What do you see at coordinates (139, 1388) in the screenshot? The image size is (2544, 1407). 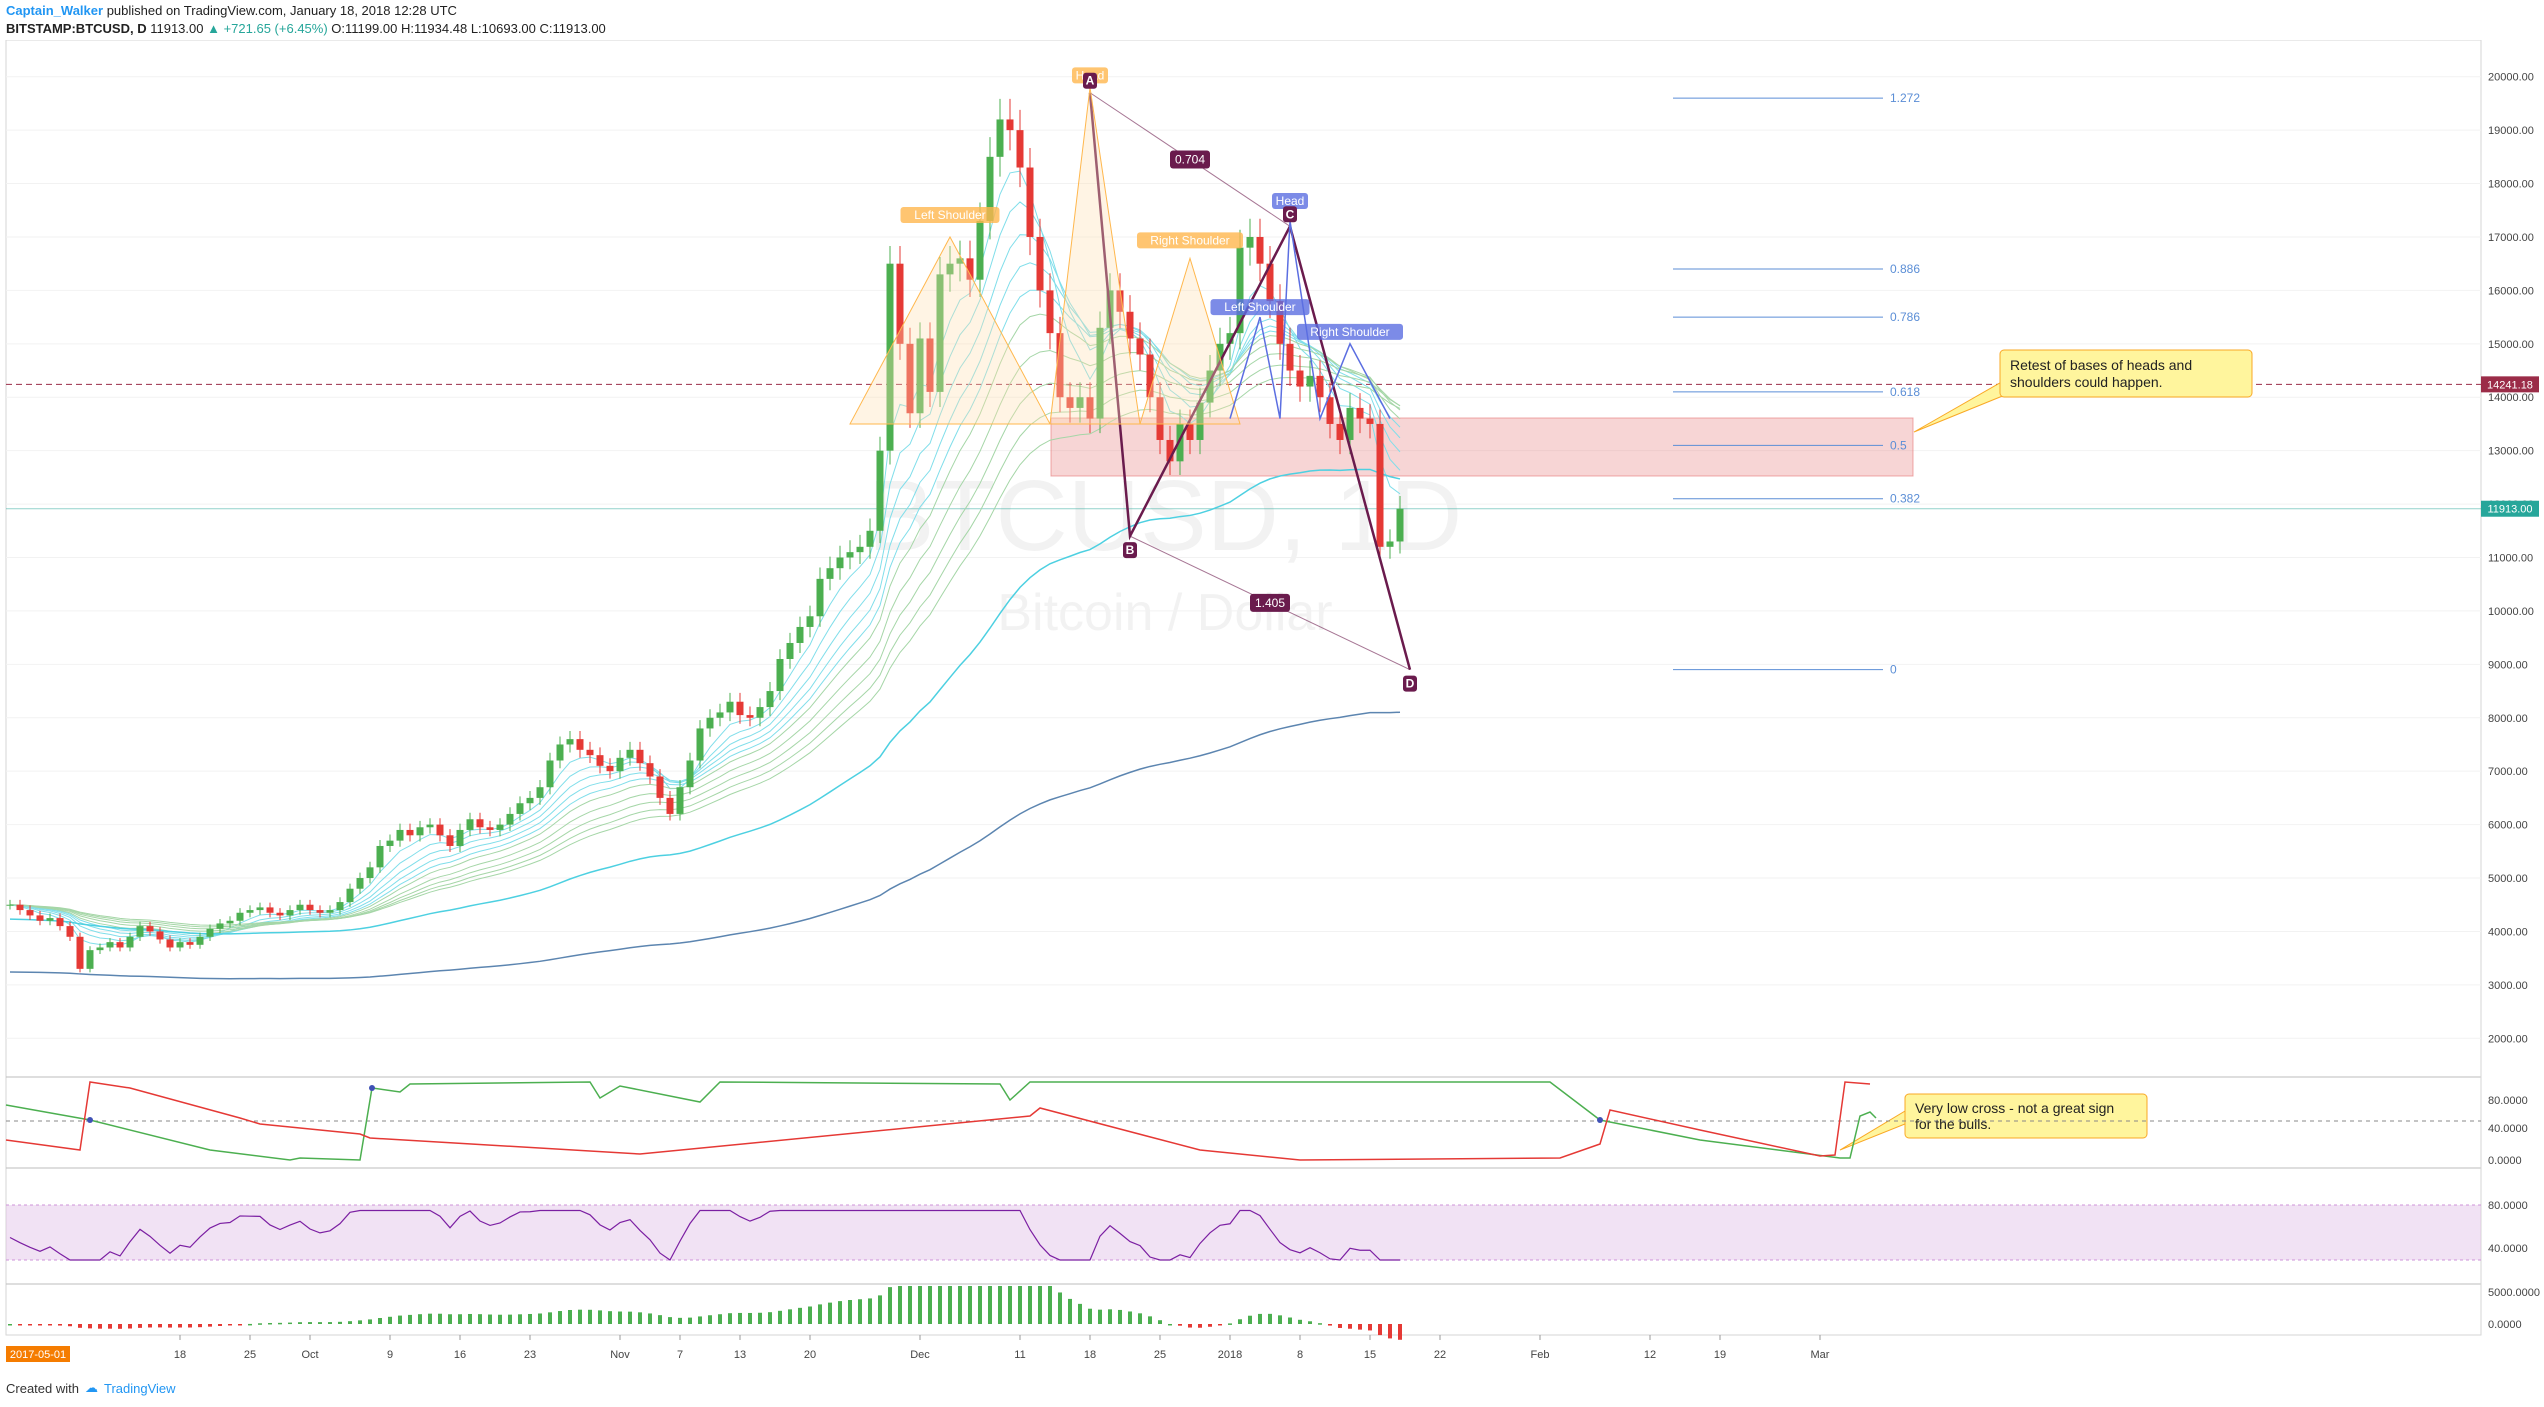 I see `tradingview-link: TradingView` at bounding box center [139, 1388].